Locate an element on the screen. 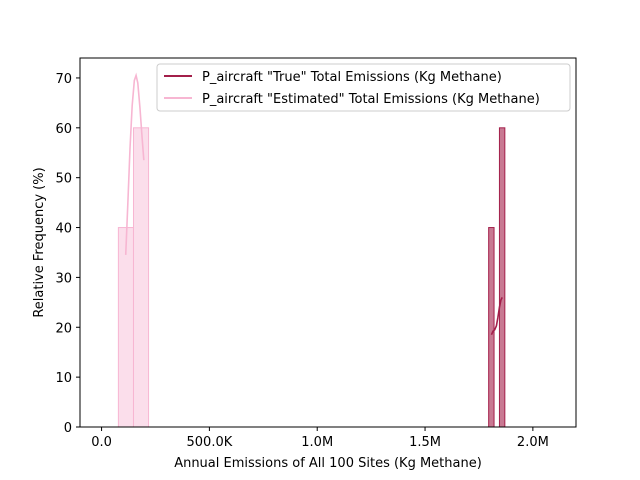  kde-line-true is located at coordinates (496, 316).